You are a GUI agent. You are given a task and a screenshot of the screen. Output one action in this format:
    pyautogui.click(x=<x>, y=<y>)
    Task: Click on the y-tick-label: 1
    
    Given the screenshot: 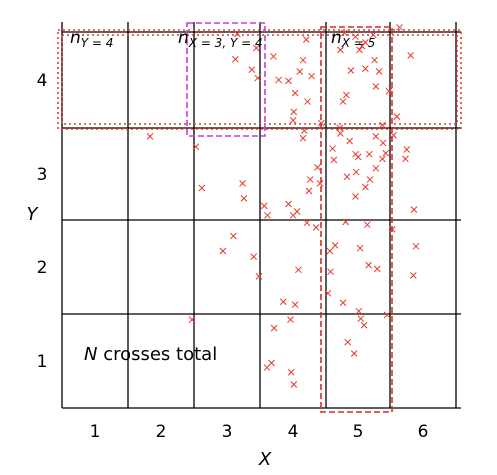 What is the action you would take?
    pyautogui.click(x=42, y=362)
    